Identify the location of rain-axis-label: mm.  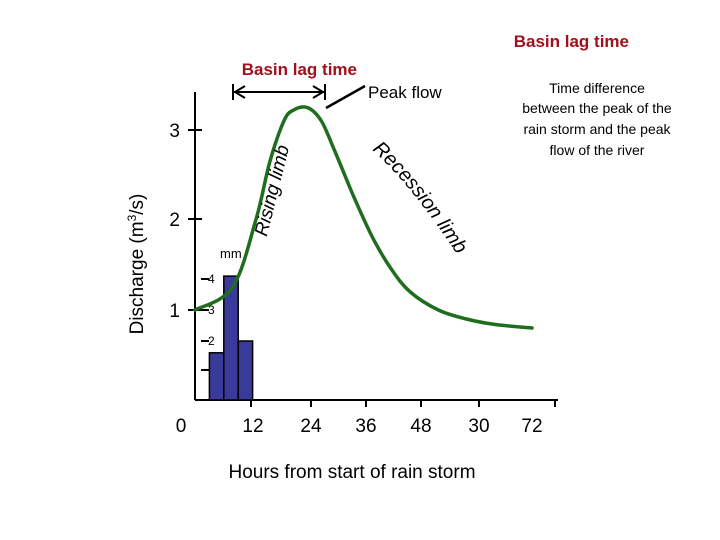
(231, 253).